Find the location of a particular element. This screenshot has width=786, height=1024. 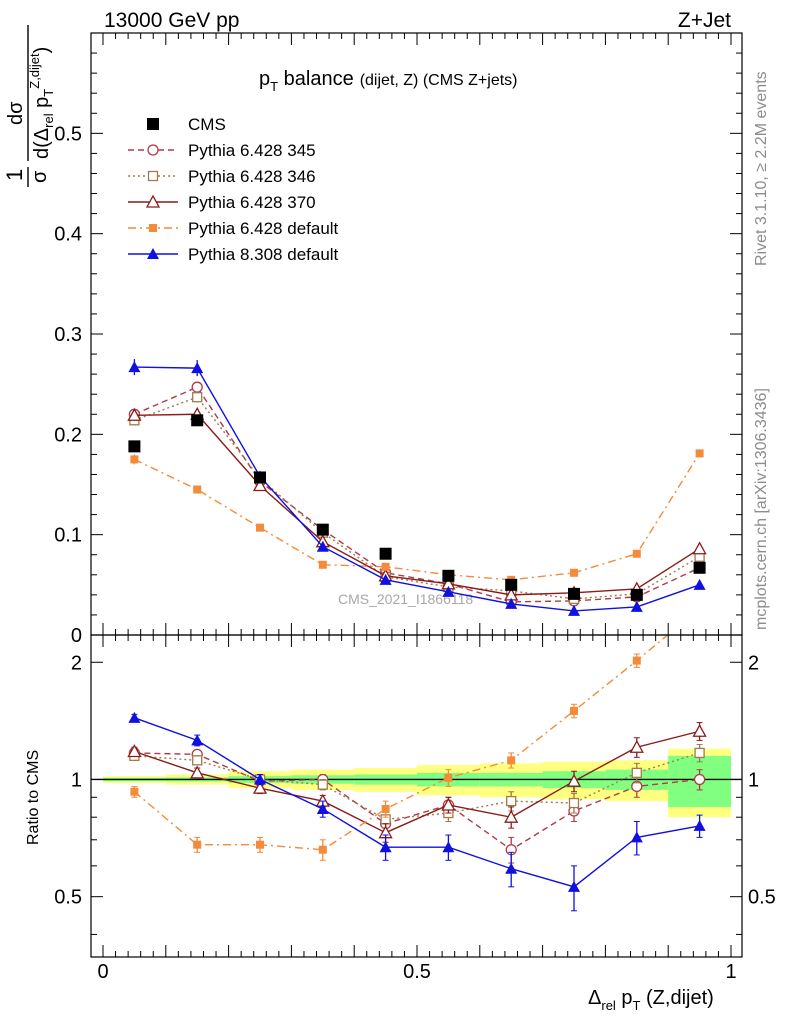

ratio-y-tick-label-right: 0.5 is located at coordinates (762, 898).